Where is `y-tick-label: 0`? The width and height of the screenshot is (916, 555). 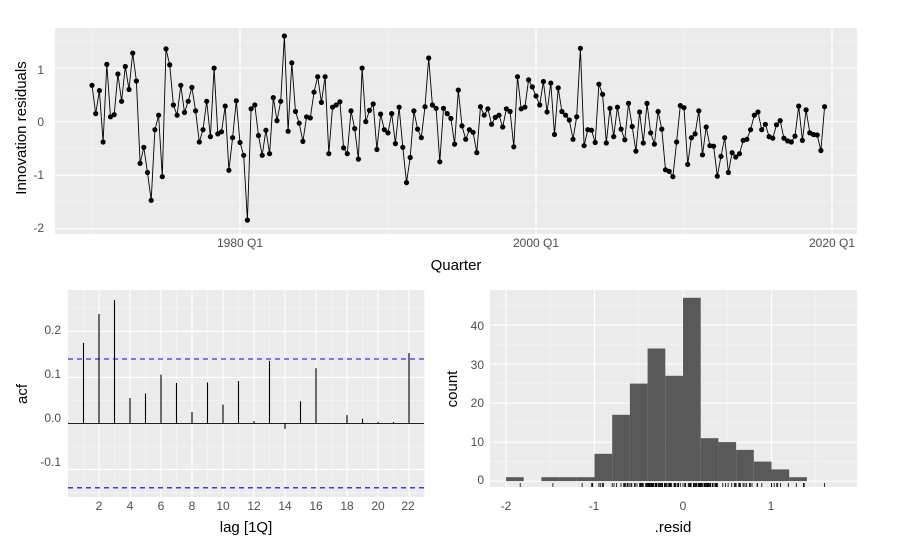 y-tick-label: 0 is located at coordinates (480, 480).